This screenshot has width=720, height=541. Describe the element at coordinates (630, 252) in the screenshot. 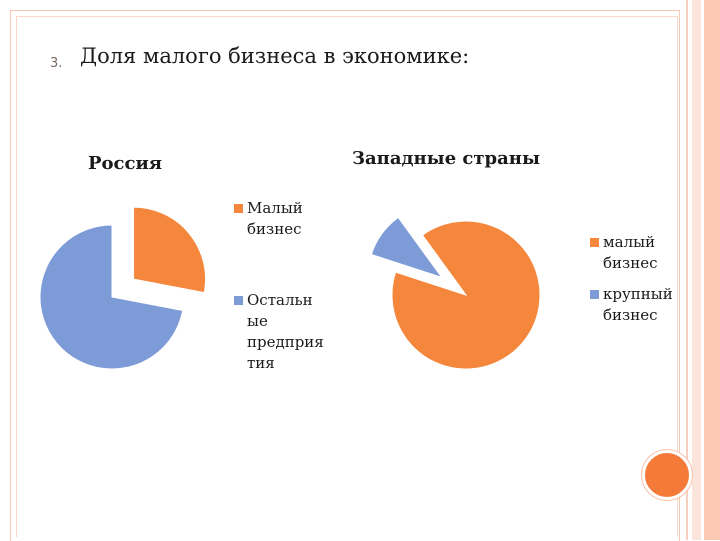

I see `legend-label: малый бизнес` at that location.